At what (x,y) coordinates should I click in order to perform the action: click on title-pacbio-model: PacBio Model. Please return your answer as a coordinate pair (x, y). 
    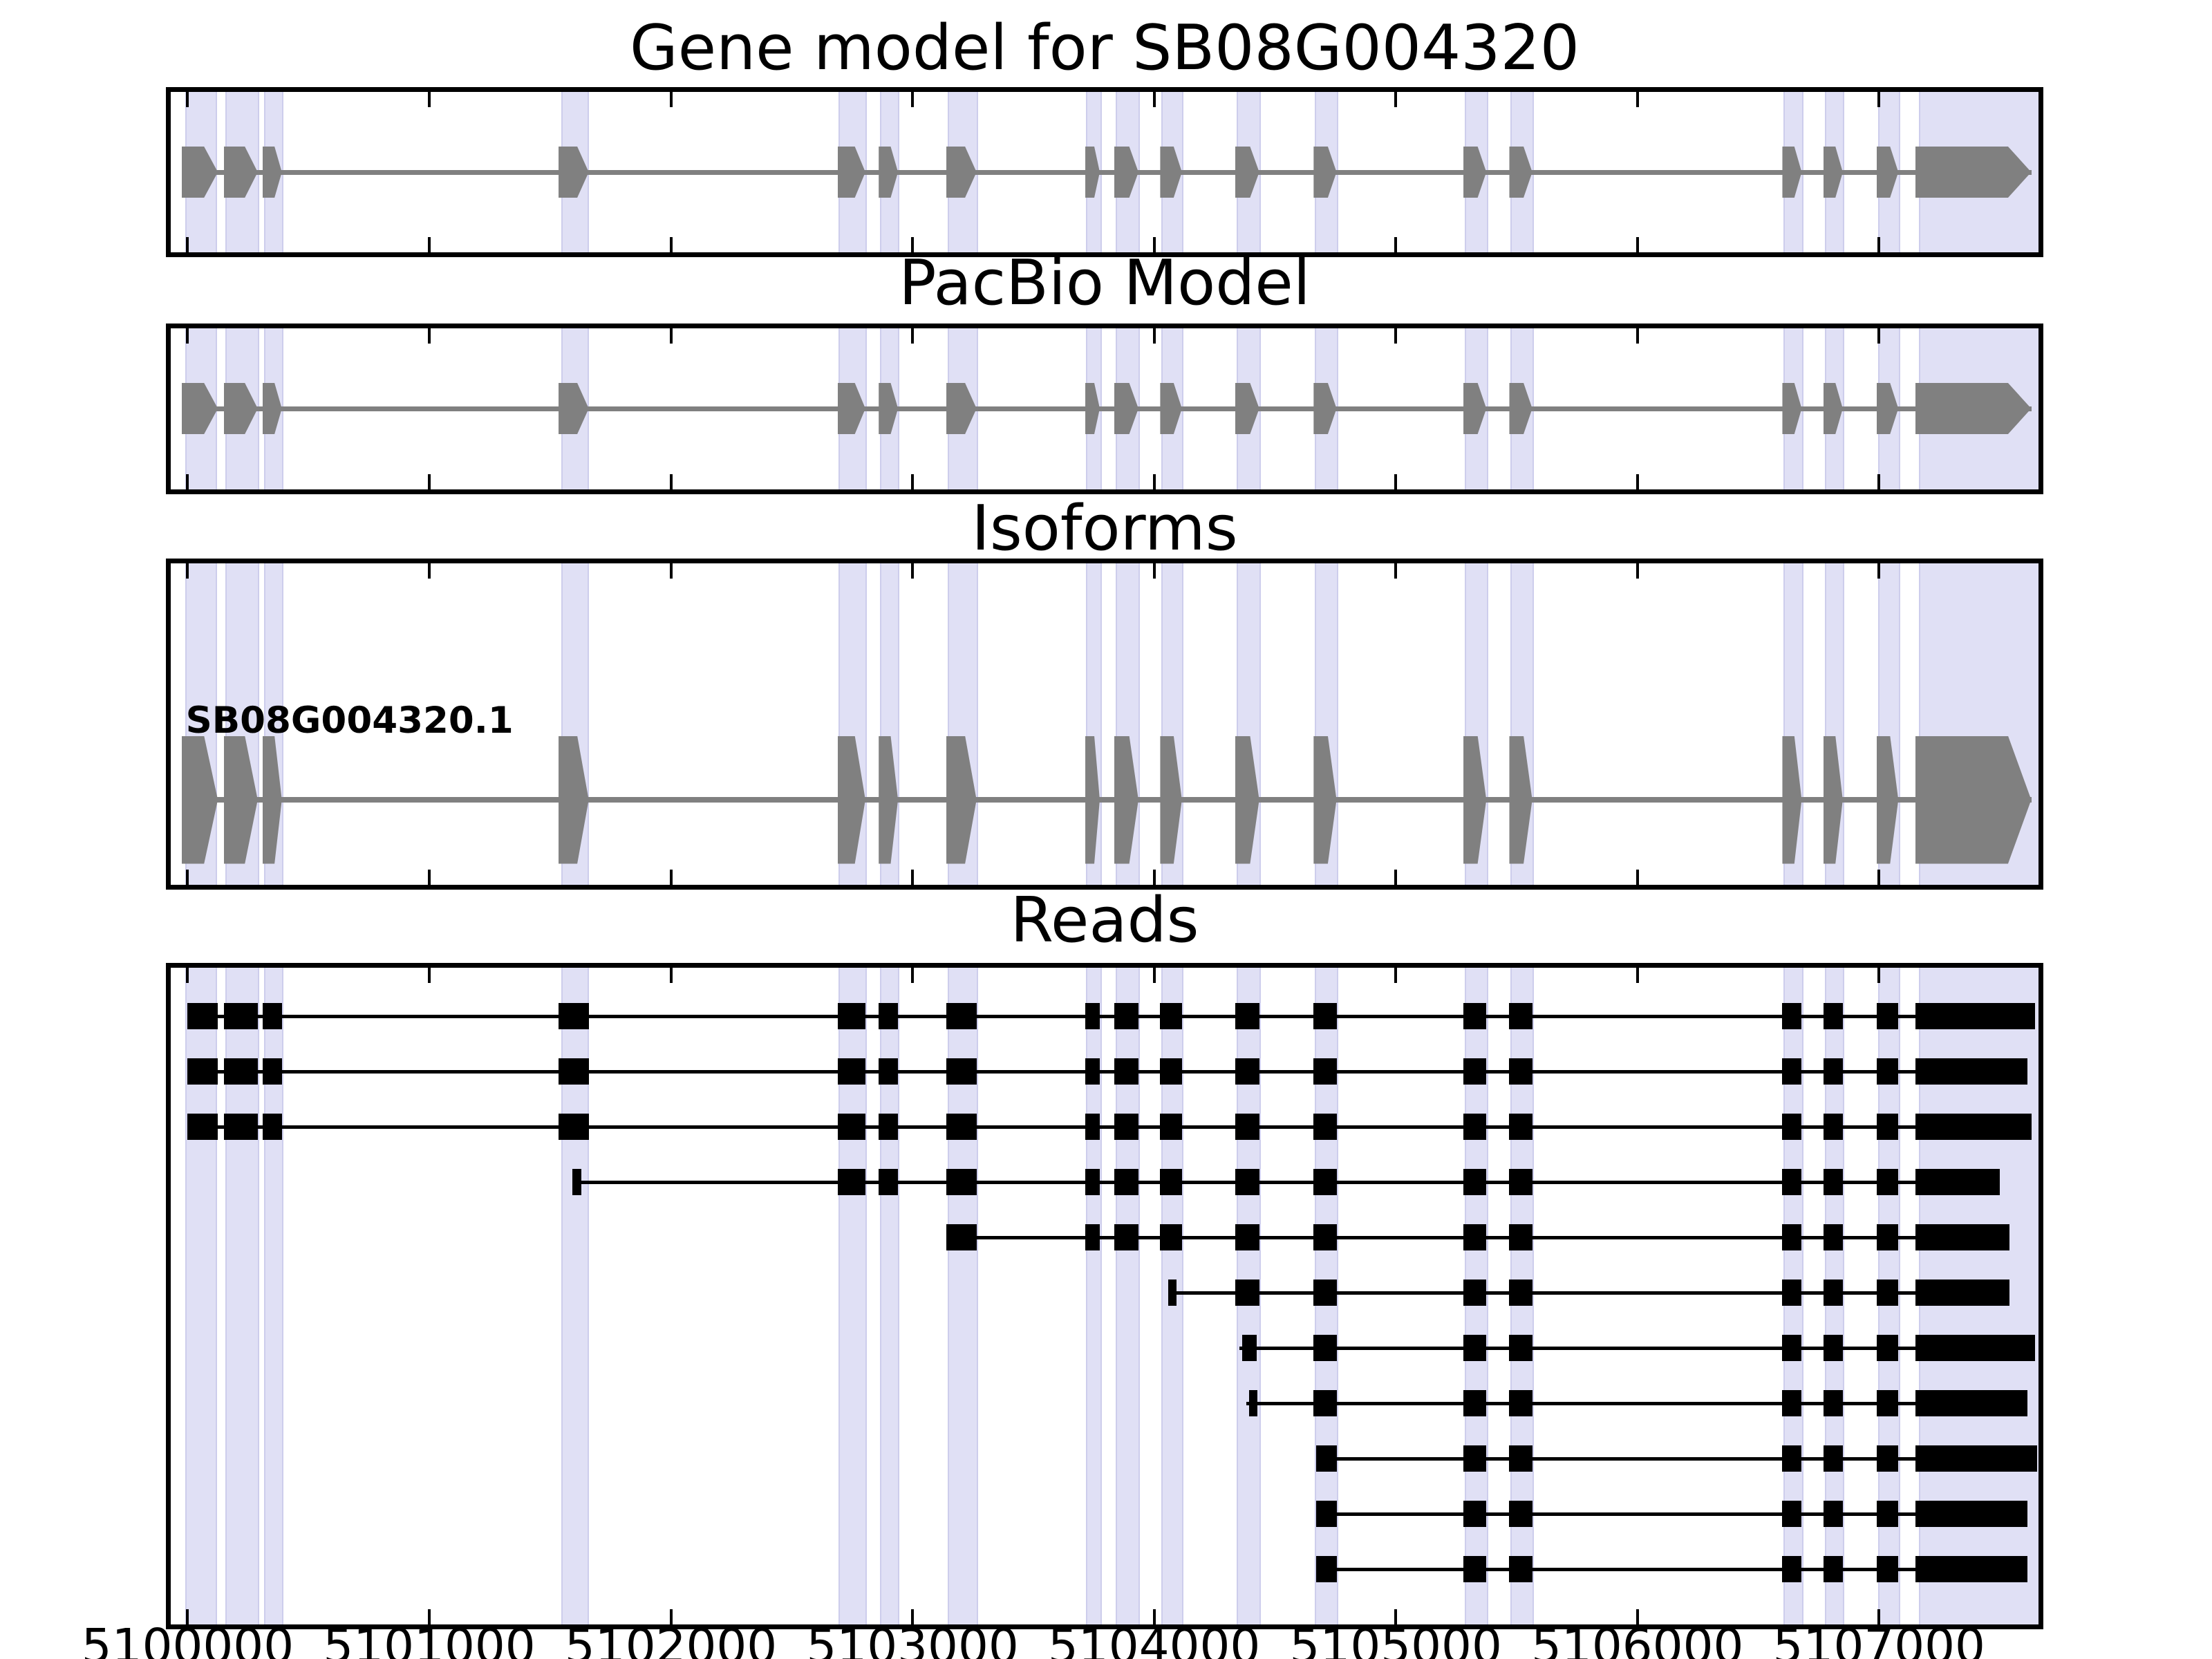
    Looking at the image, I should click on (1105, 283).